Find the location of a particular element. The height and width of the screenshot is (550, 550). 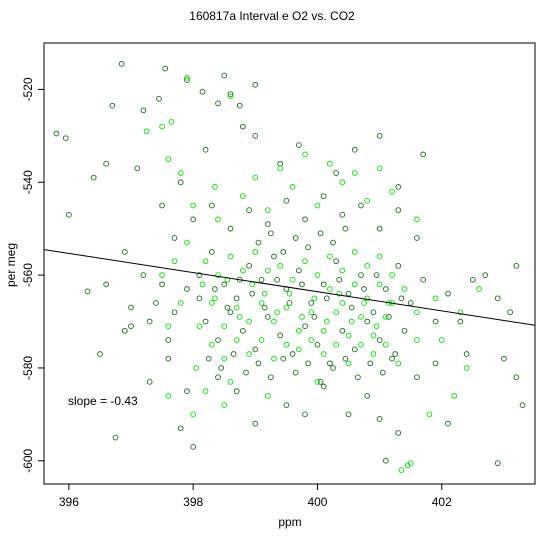

y-tick-label: -540 is located at coordinates (28, 182).